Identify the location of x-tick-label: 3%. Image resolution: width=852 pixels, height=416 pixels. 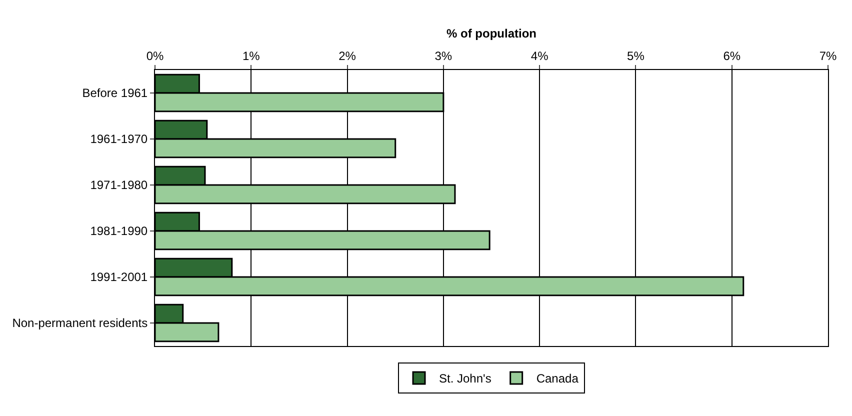
(443, 56).